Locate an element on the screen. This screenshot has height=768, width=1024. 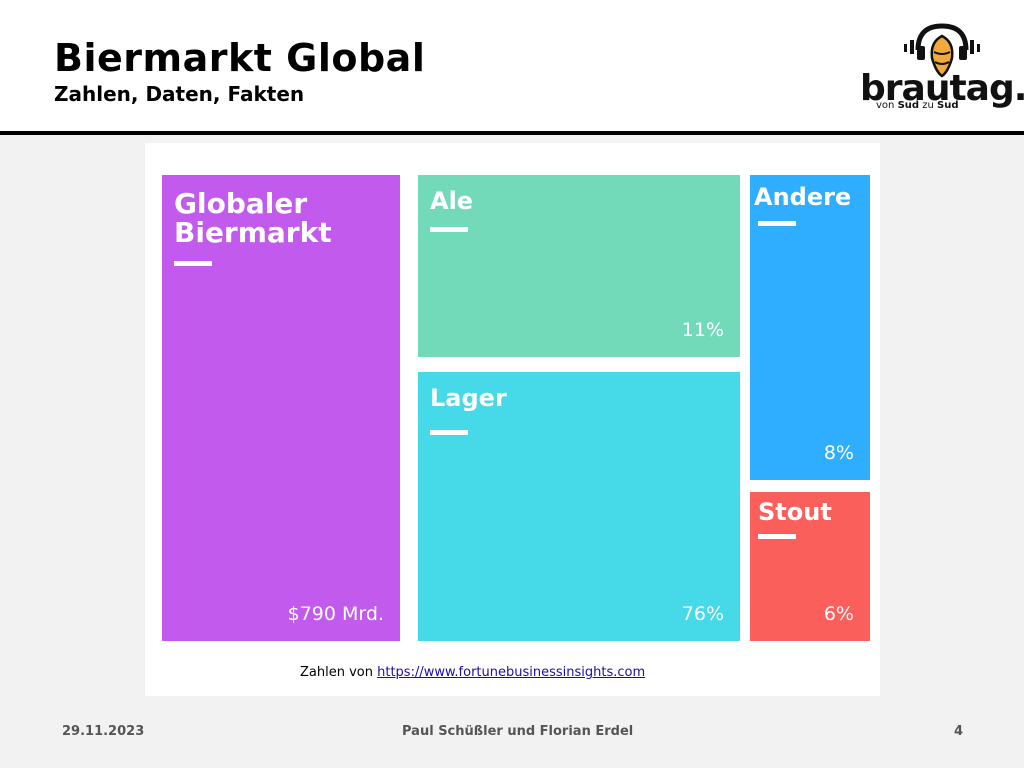
tile-lager: Lager 76% is located at coordinates (579, 506).